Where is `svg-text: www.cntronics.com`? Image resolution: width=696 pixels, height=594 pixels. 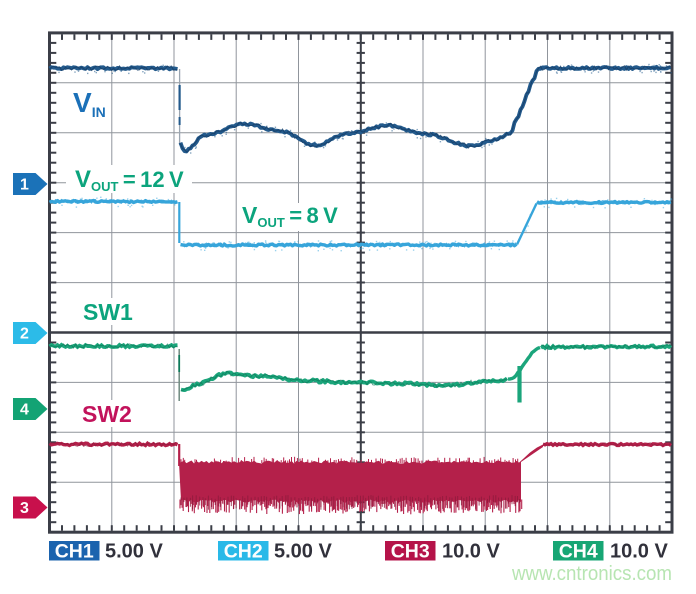 svg-text: www.cntronics.com is located at coordinates (591, 573).